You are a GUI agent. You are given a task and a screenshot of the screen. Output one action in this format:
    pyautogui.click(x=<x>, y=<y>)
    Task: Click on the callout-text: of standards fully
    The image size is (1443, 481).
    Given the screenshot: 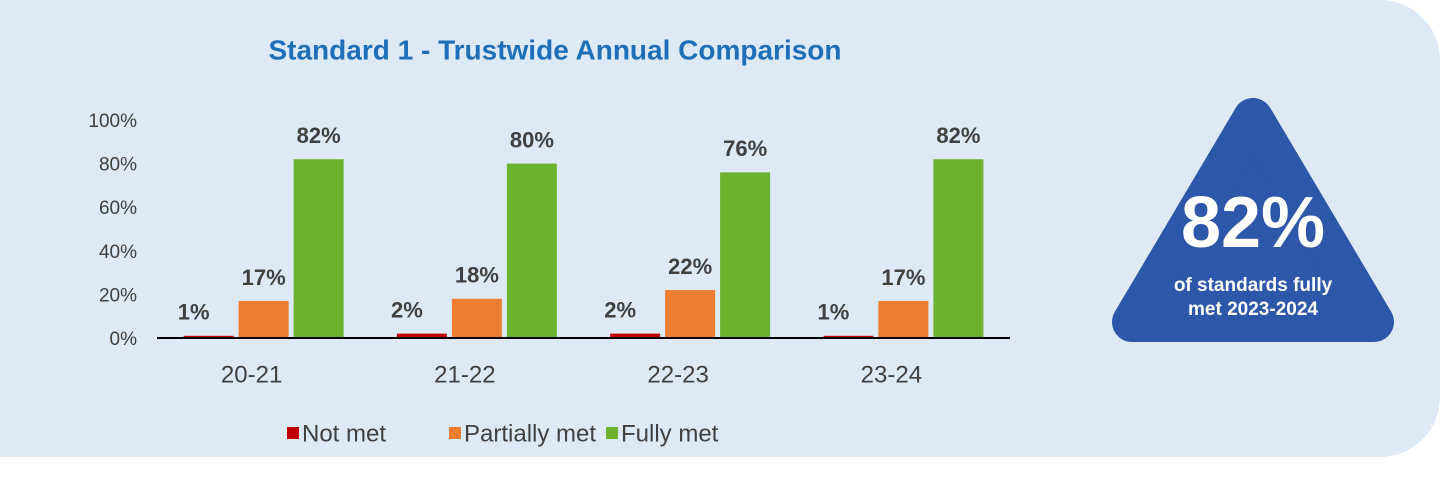 What is the action you would take?
    pyautogui.click(x=1253, y=285)
    